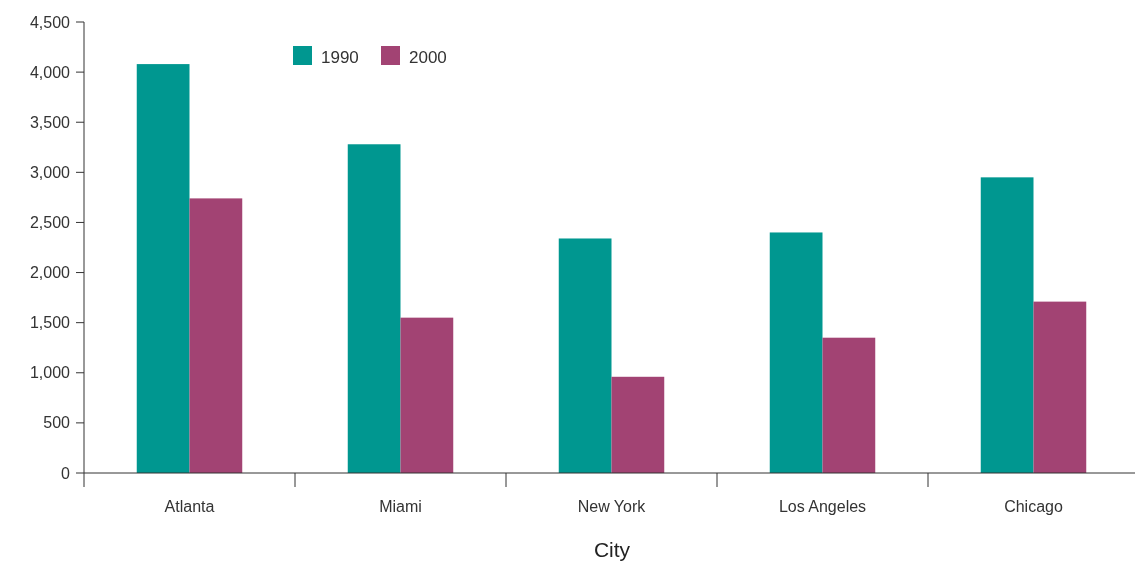 The height and width of the screenshot is (565, 1135). I want to click on x-tick-label: Los Angeles, so click(822, 506).